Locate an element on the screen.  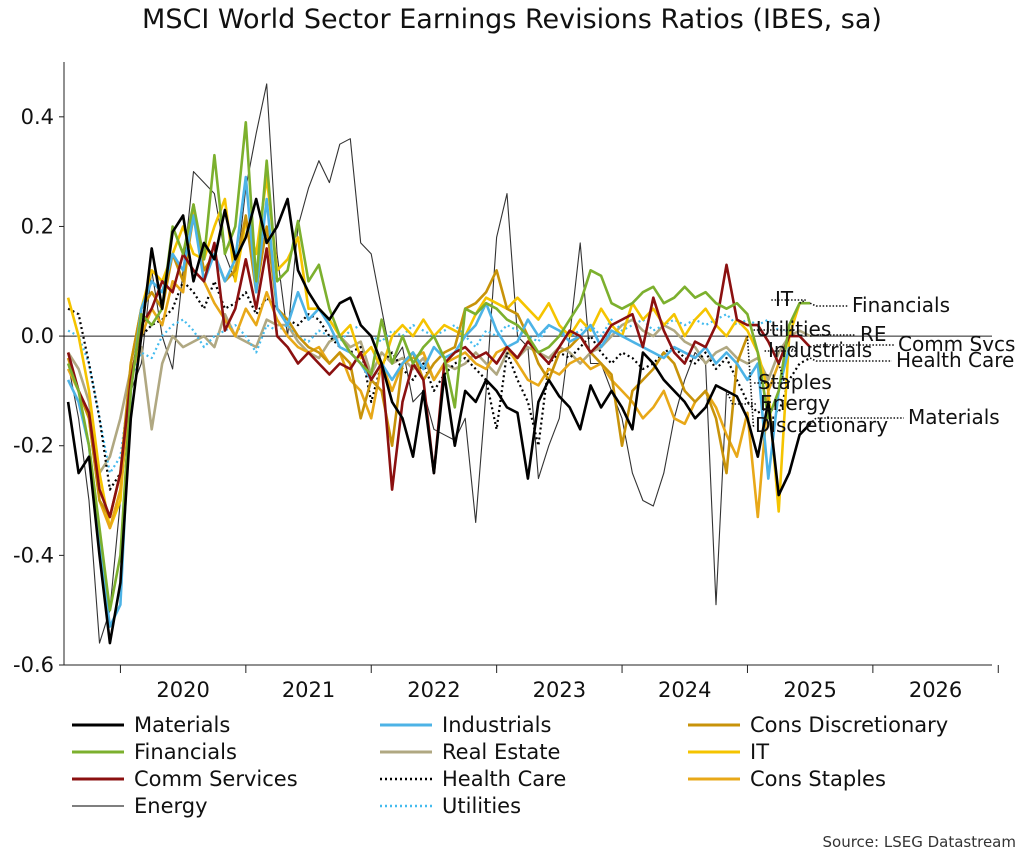
legend-item: Comm Services is located at coordinates (185, 779).